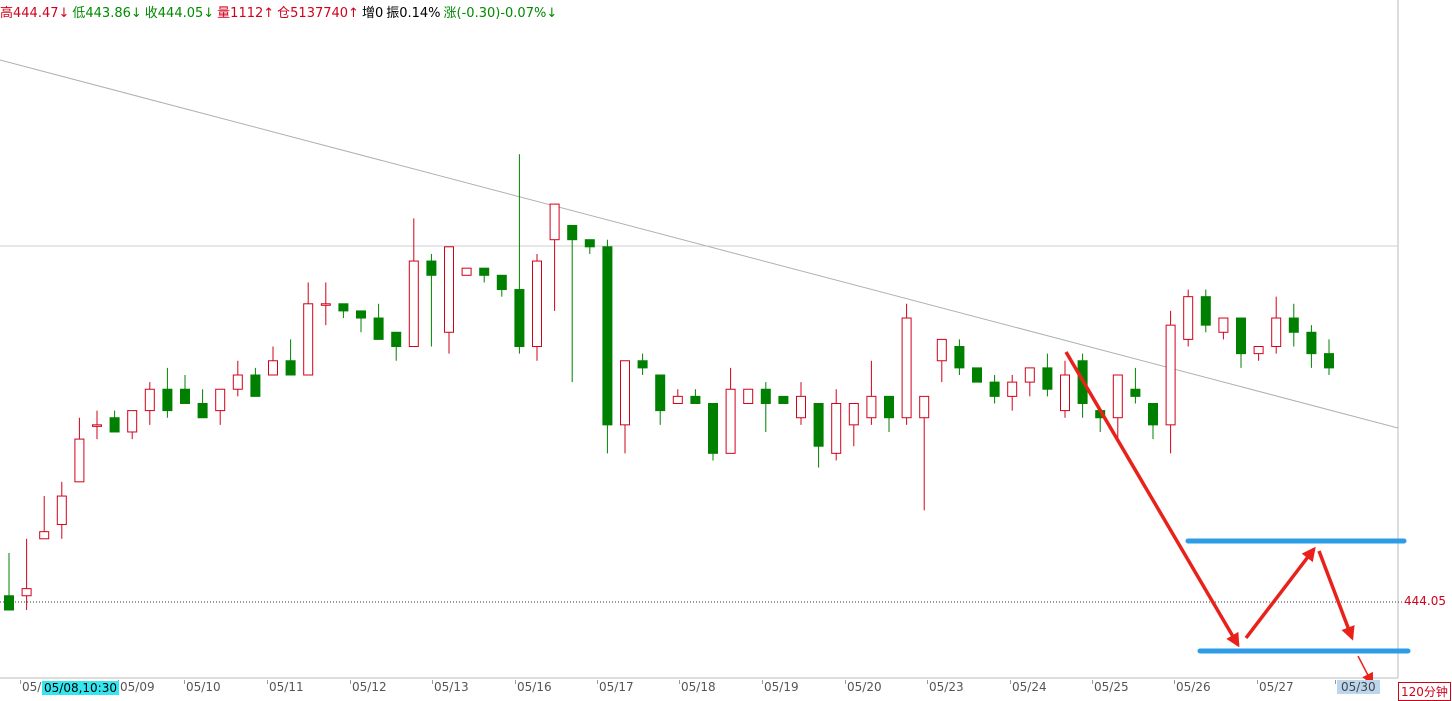 Image resolution: width=1452 pixels, height=701 pixels. What do you see at coordinates (1365, 670) in the screenshot?
I see `arrow-down-small` at bounding box center [1365, 670].